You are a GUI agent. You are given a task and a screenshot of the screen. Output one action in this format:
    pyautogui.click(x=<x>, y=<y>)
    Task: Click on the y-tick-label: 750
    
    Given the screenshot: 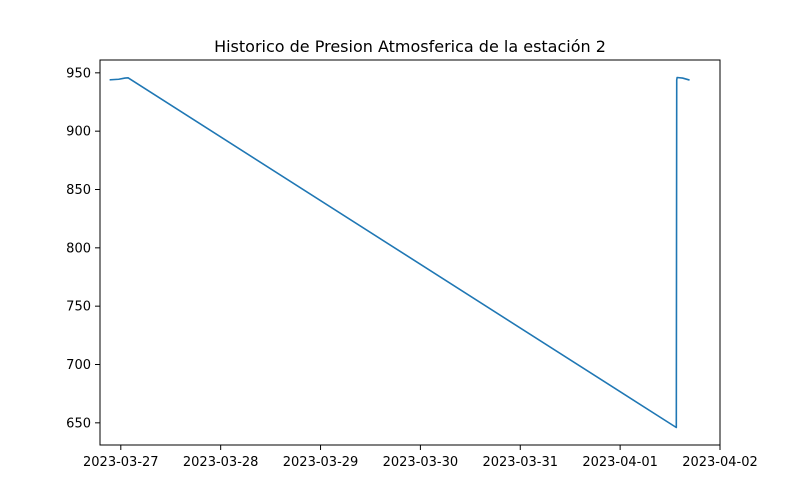 What is the action you would take?
    pyautogui.click(x=78, y=307)
    